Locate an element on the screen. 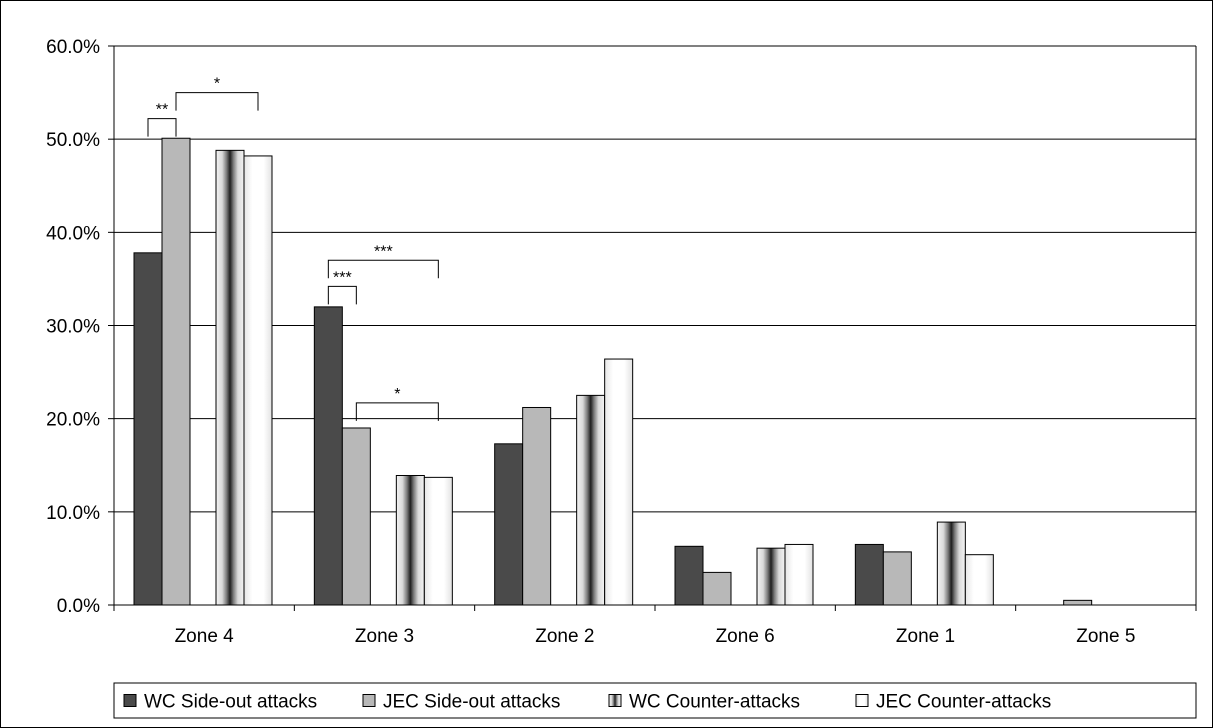 The image size is (1213, 728). x-tick-label: Zone 2 is located at coordinates (564, 636).